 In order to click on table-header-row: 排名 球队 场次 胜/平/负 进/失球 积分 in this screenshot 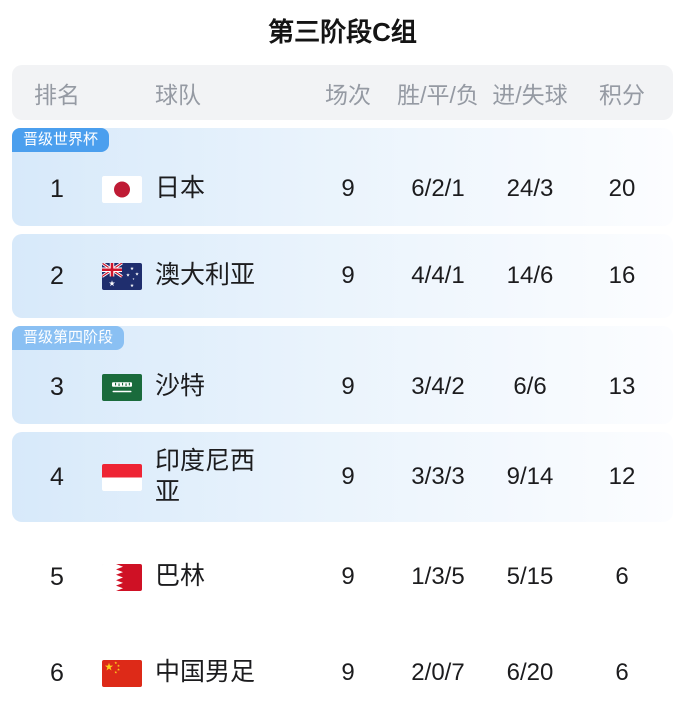, I will do `click(342, 92)`.